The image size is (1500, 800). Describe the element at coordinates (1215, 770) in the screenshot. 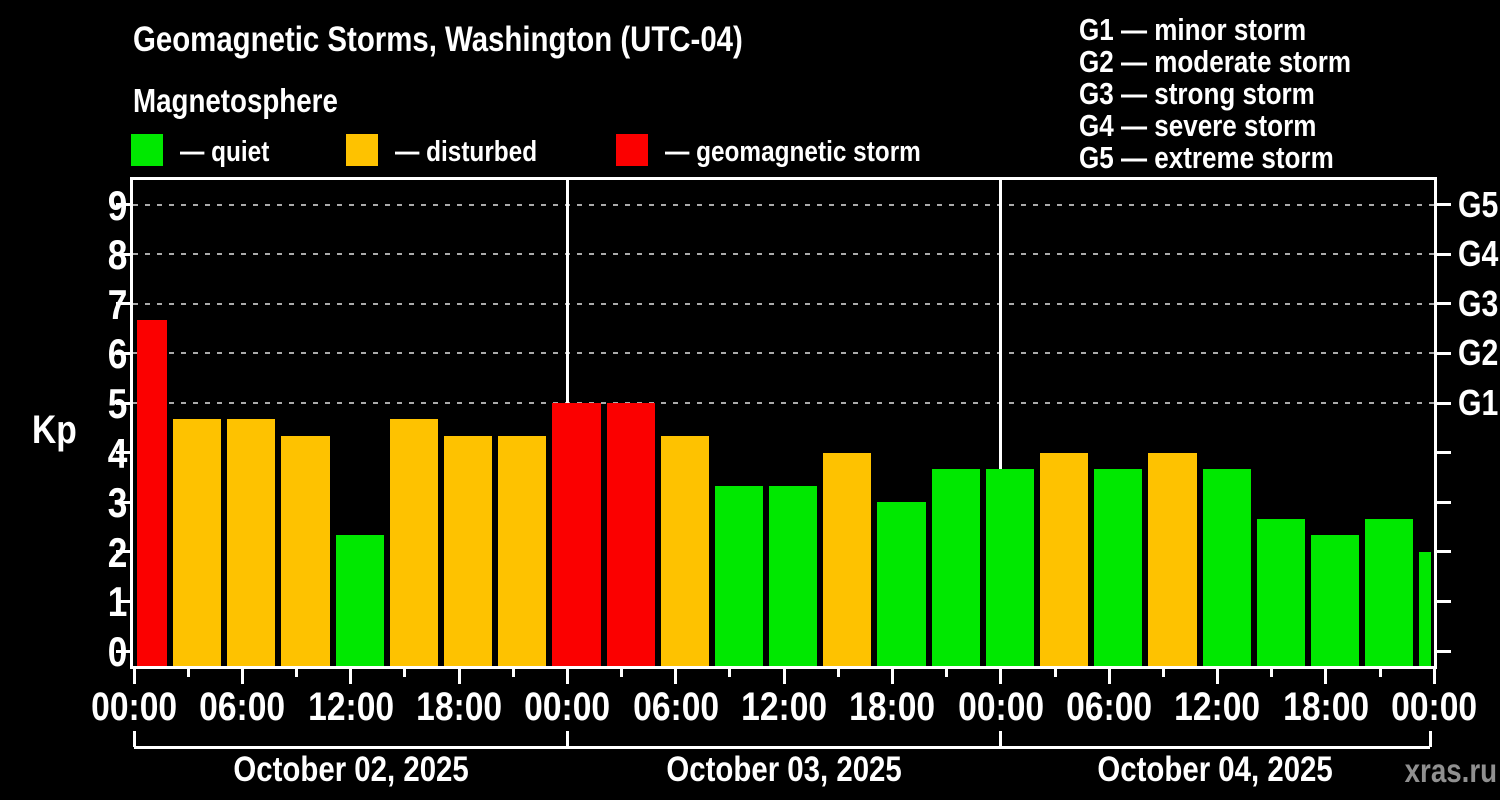

I see `date-label: October 04, 2025` at that location.